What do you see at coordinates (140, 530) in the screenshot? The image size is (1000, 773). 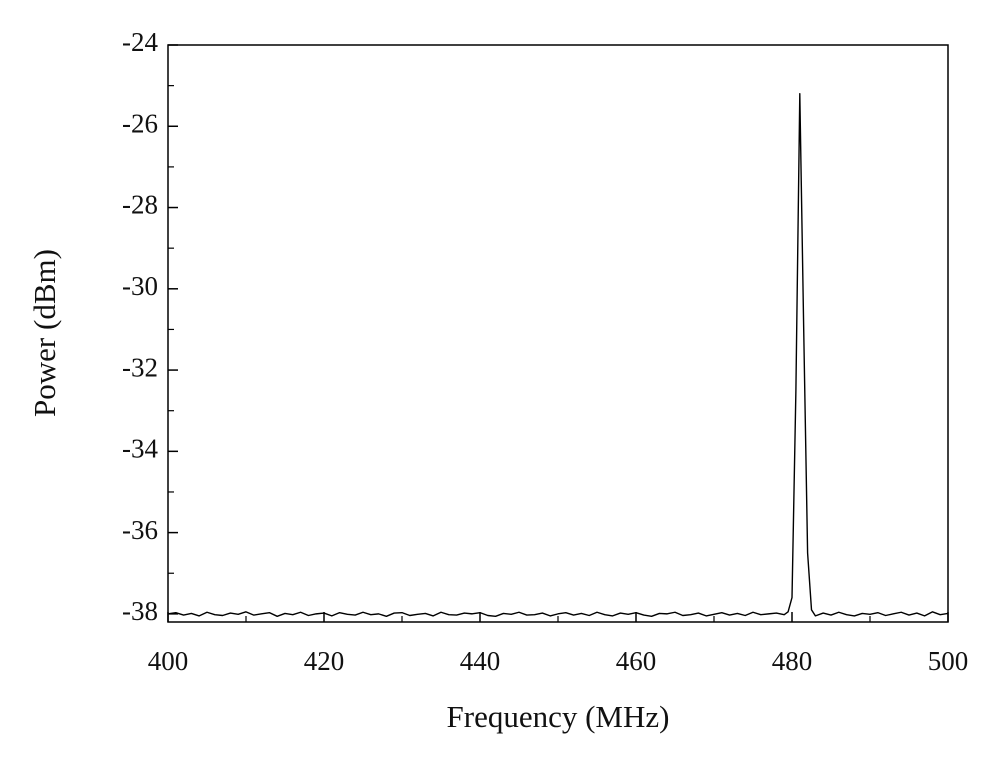 I see `y-tick-label: -36` at bounding box center [140, 530].